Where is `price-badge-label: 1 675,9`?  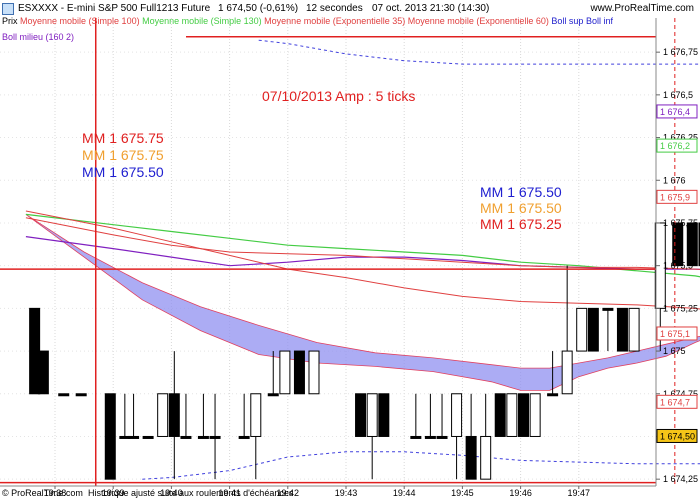
price-badge-label: 1 675,9 is located at coordinates (675, 197).